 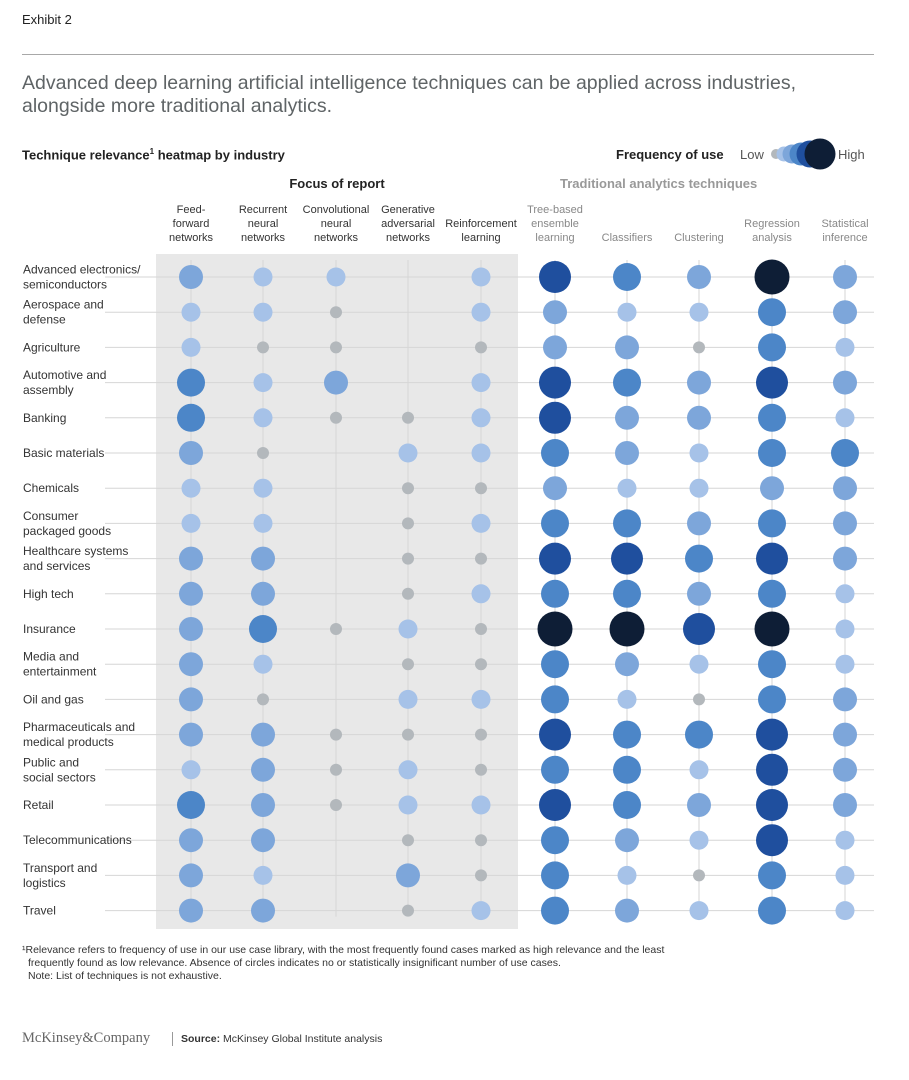 What do you see at coordinates (48, 594) in the screenshot?
I see `row-label: High tech` at bounding box center [48, 594].